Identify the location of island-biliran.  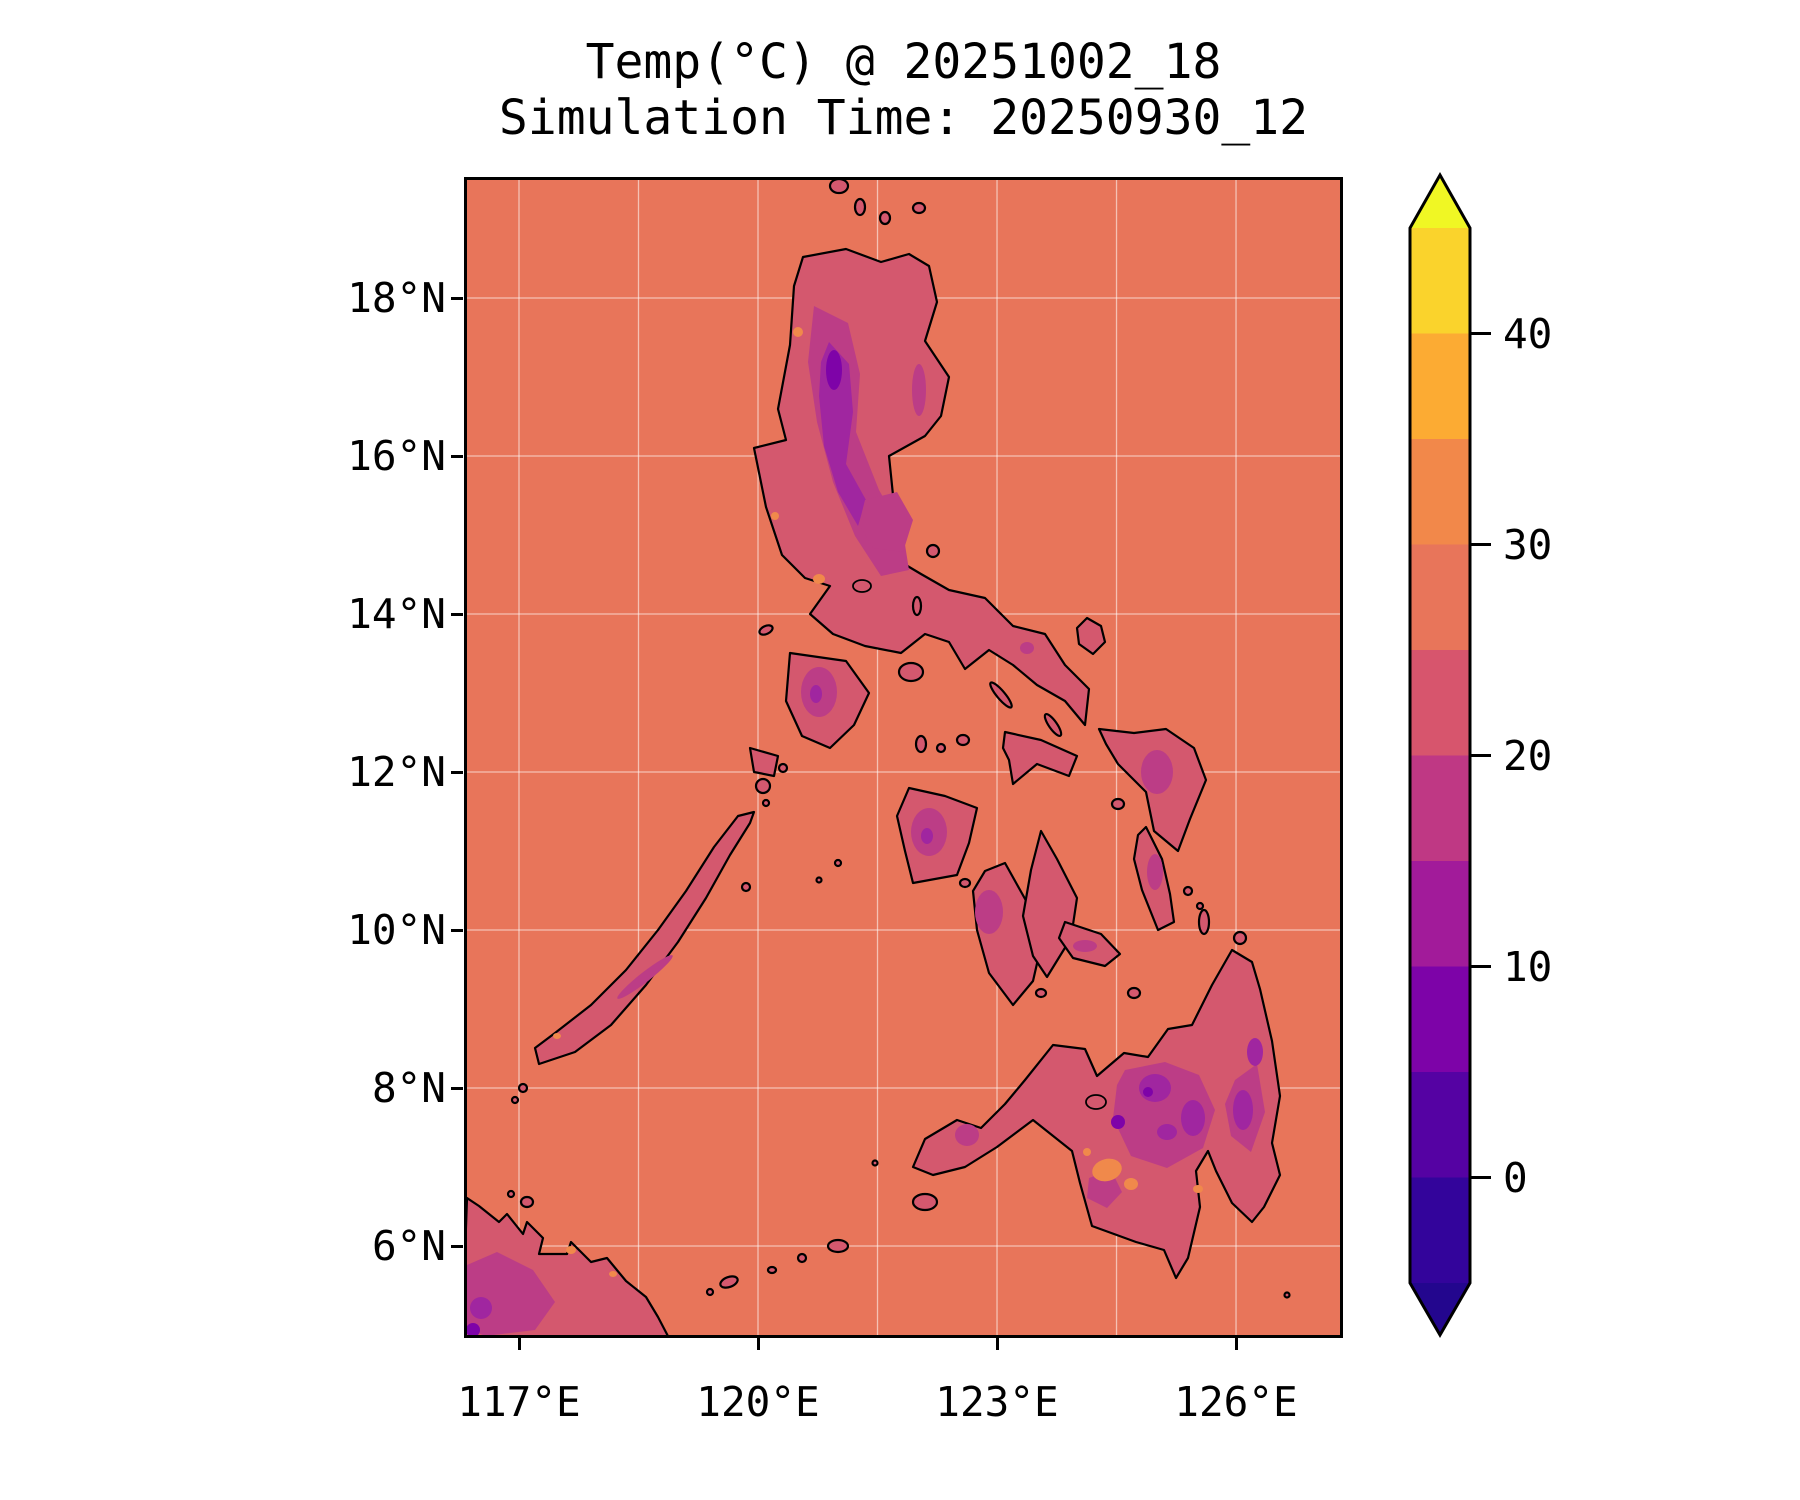
(1118, 804).